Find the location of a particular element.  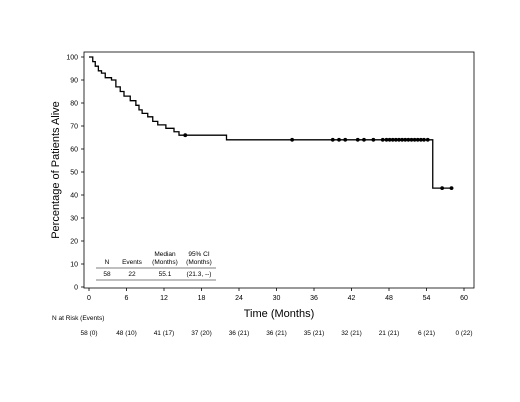

y-tick-label: 90 is located at coordinates (74, 80).